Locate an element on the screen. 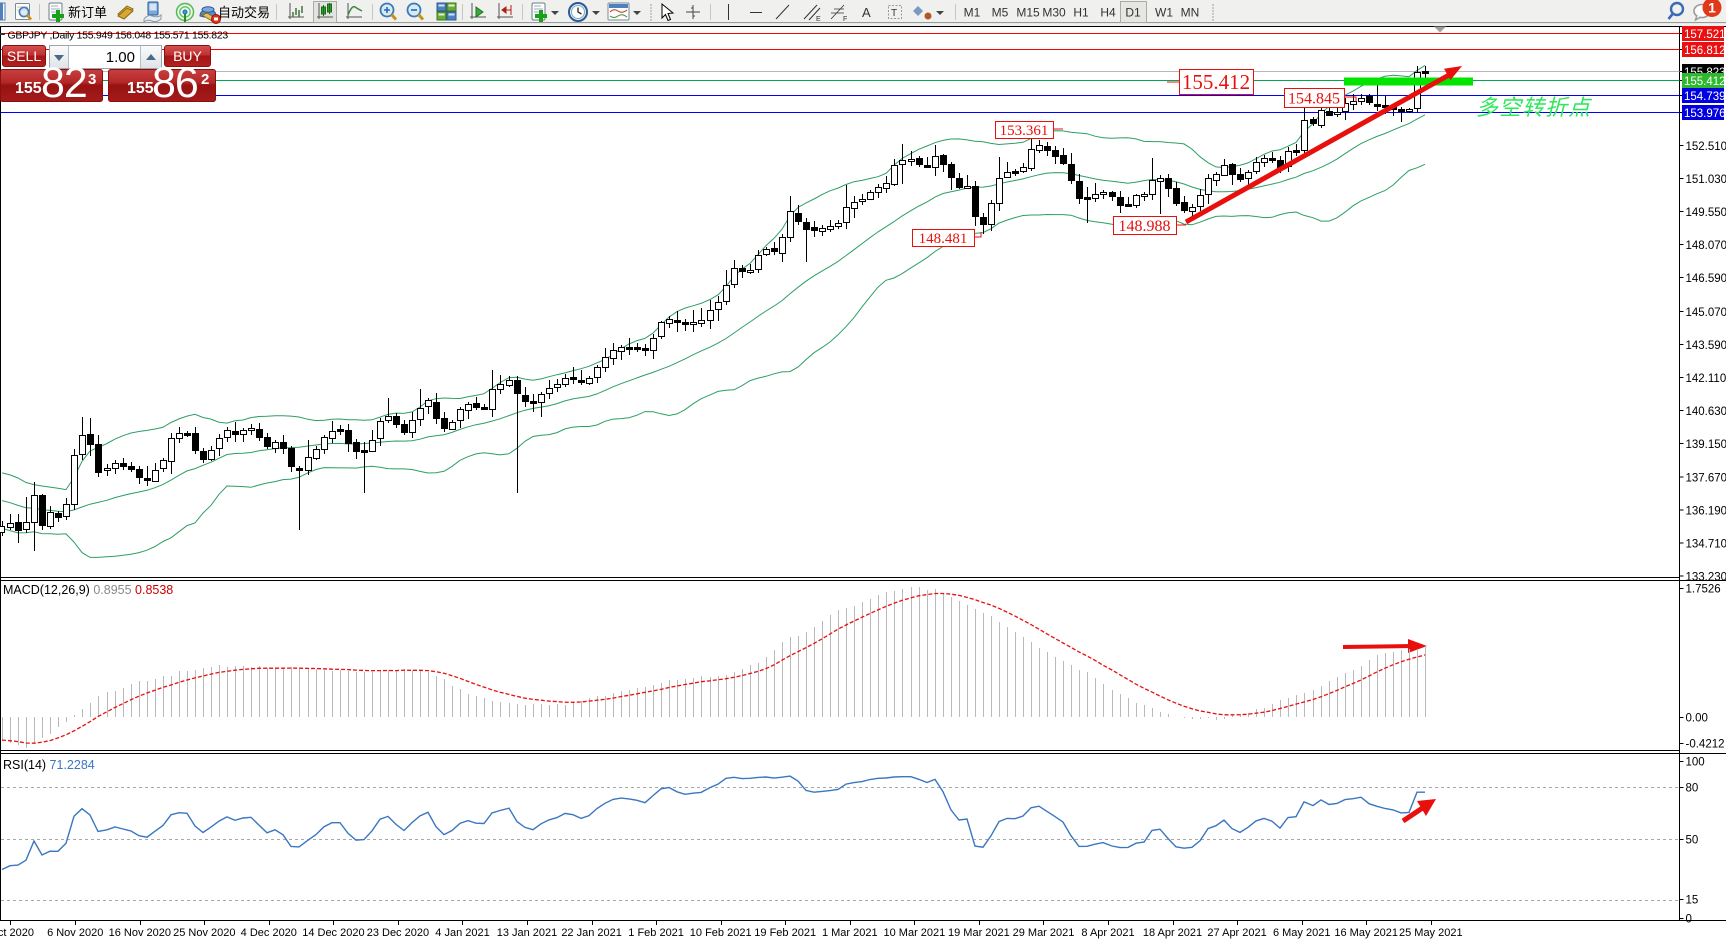  svg-text: RSI(14) 71.2284 is located at coordinates (49, 765).